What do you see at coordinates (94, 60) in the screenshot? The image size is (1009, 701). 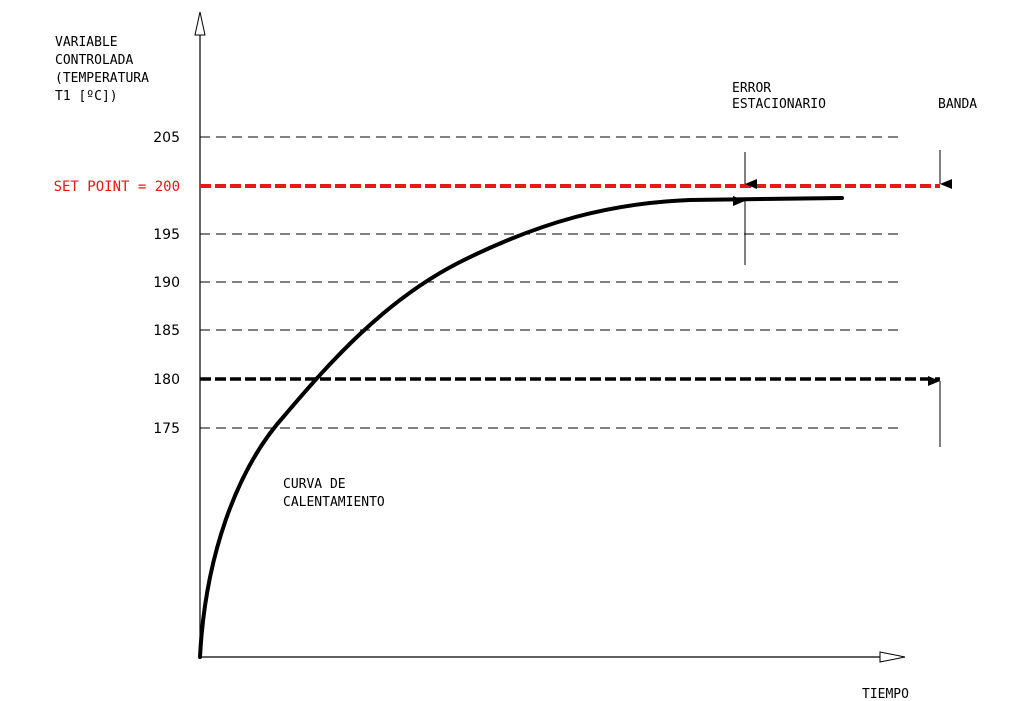 I see `y-axis-label-line-2: CONTROLADA` at bounding box center [94, 60].